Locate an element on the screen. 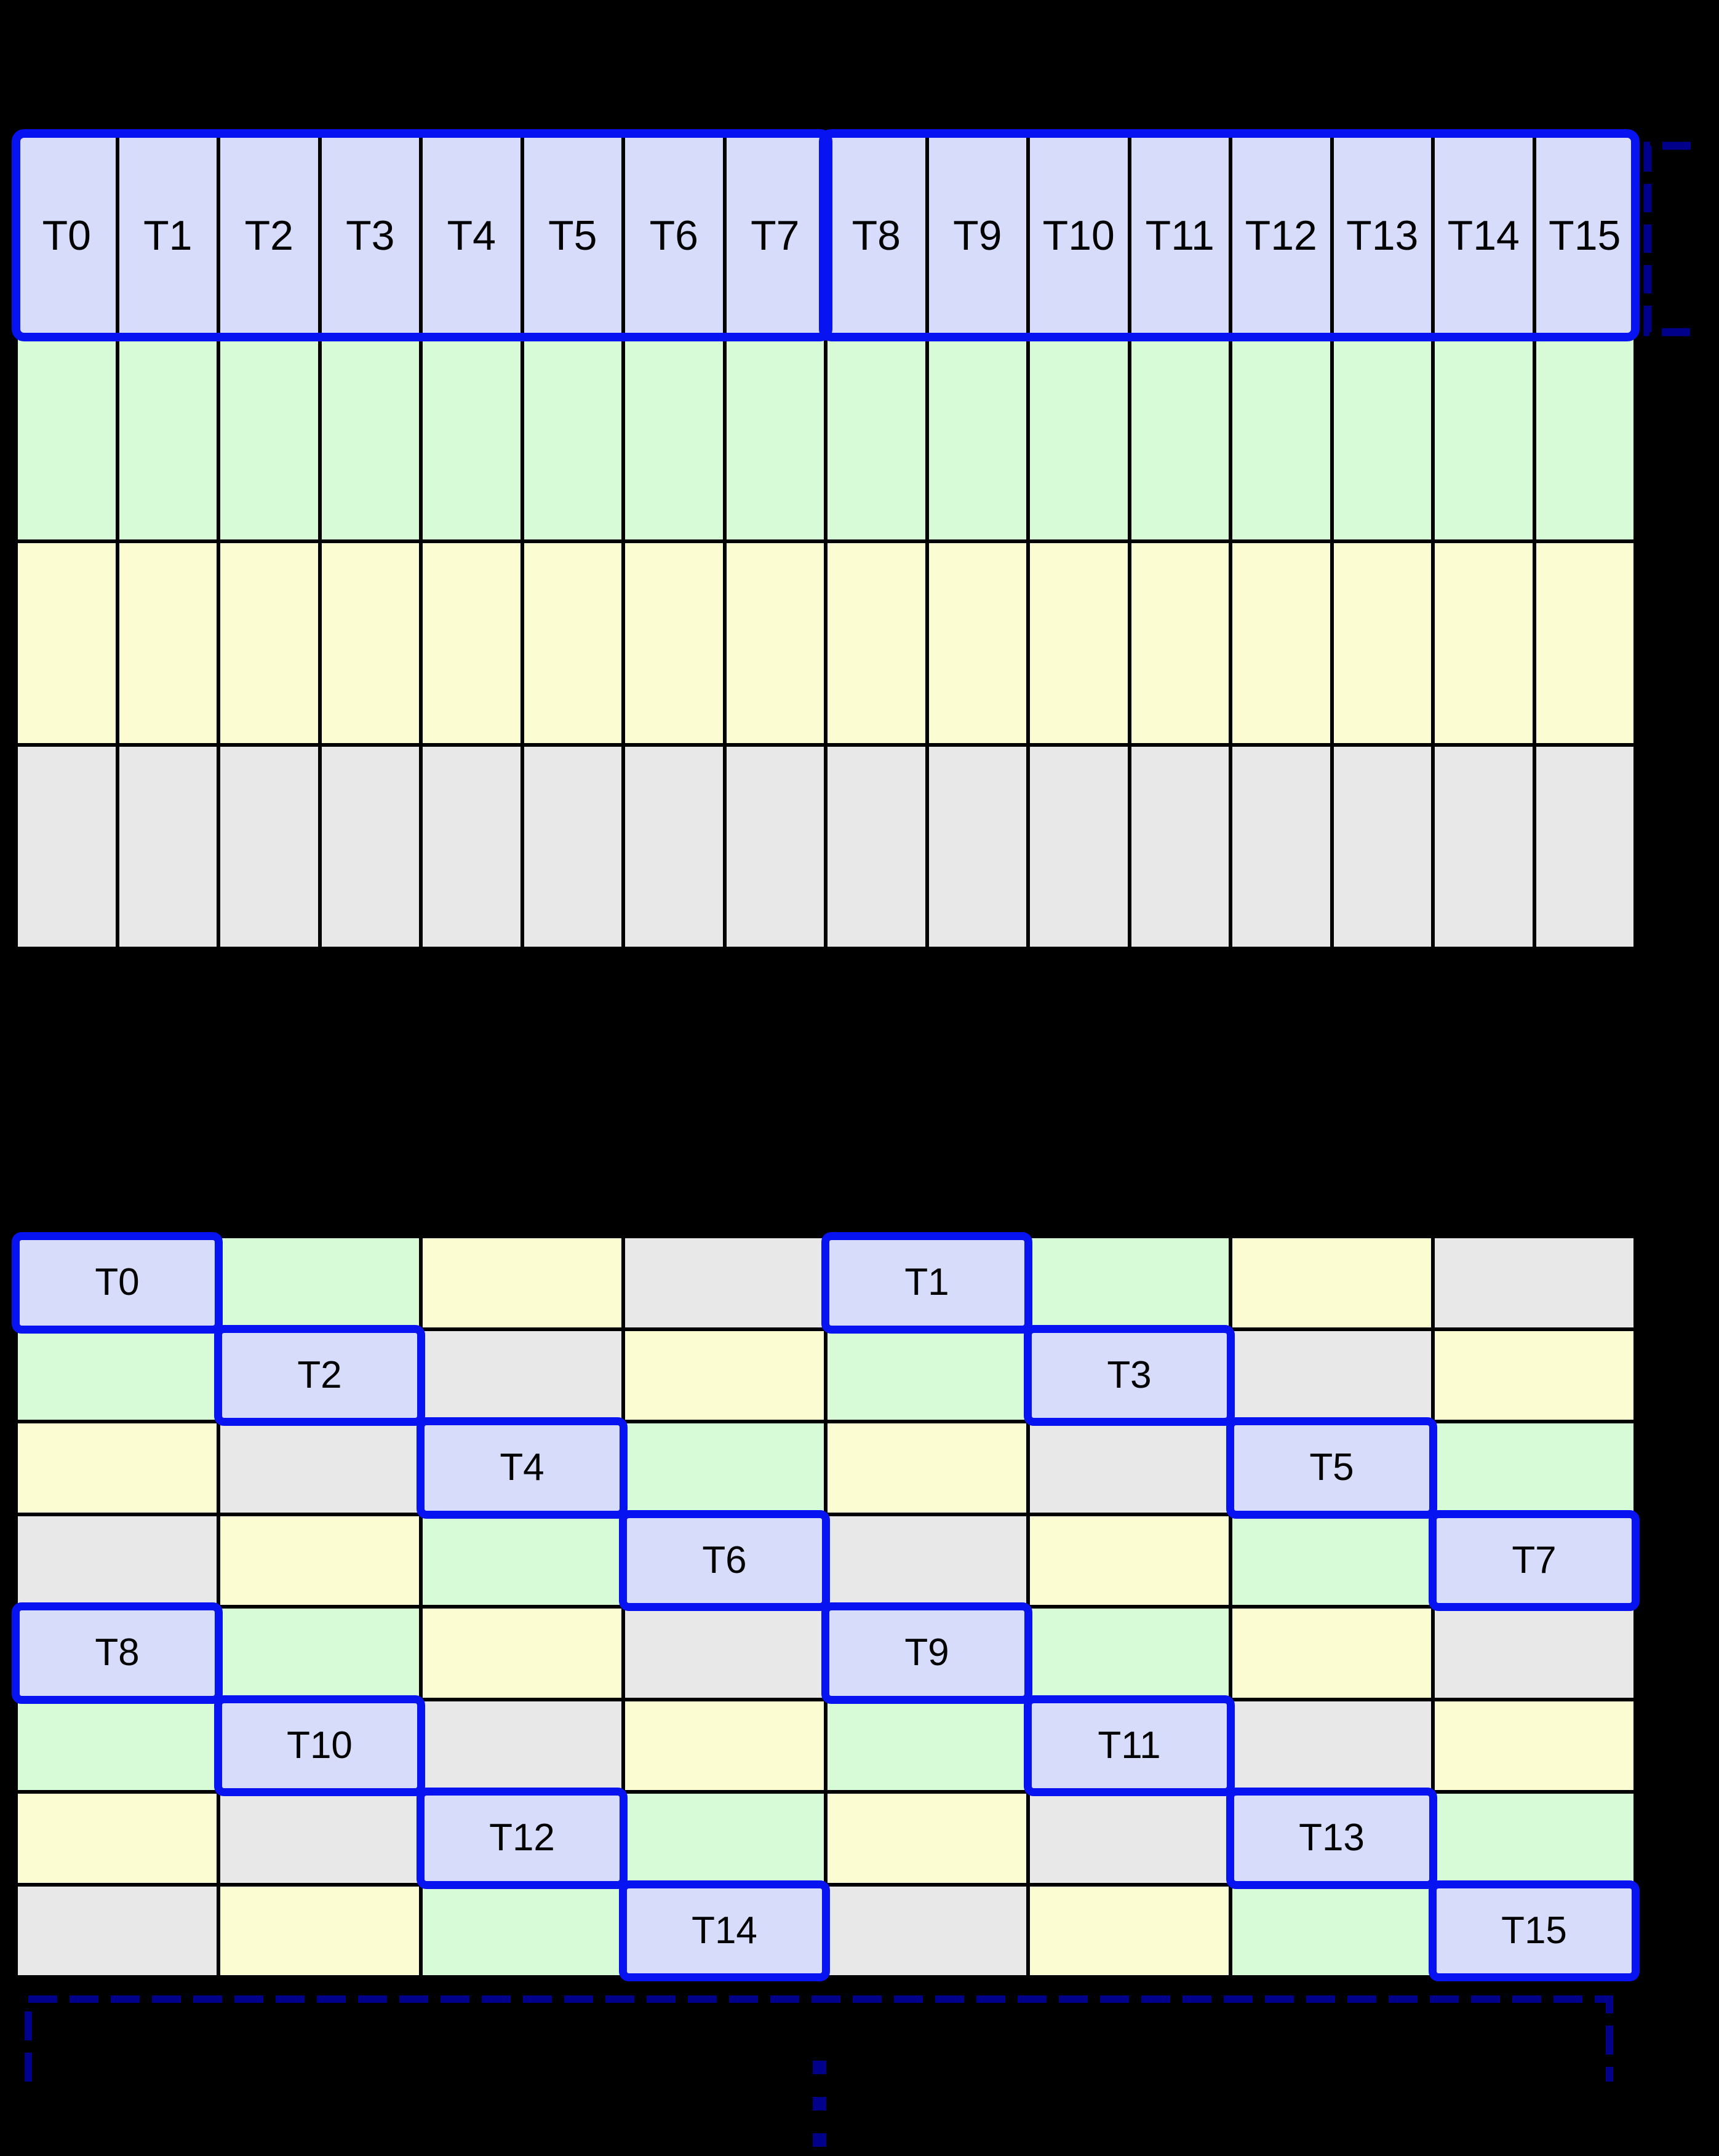  thread-label: T6 is located at coordinates (725, 1559).